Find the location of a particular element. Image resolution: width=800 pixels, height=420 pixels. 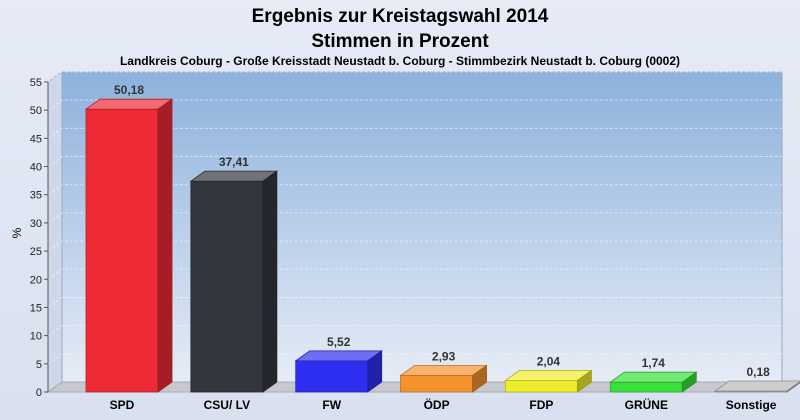

y-tick-label: 55 is located at coordinates (36, 83).